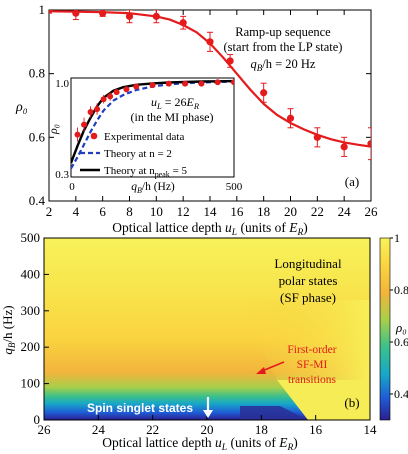 This screenshot has width=408, height=454. I want to click on inset-data, so click(154, 110).